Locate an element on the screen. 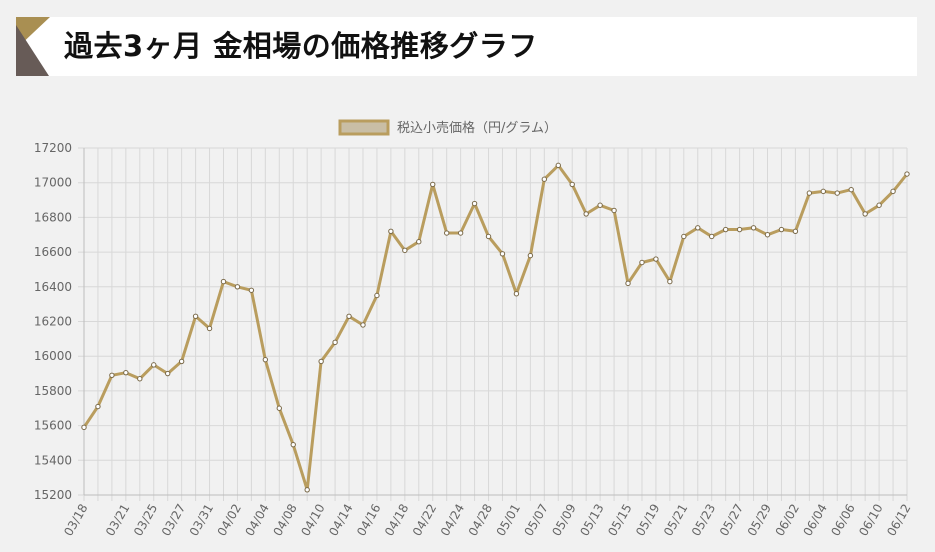 The height and width of the screenshot is (552, 935). chart-legend: 税込小売価格（円/グラム） is located at coordinates (447, 127).